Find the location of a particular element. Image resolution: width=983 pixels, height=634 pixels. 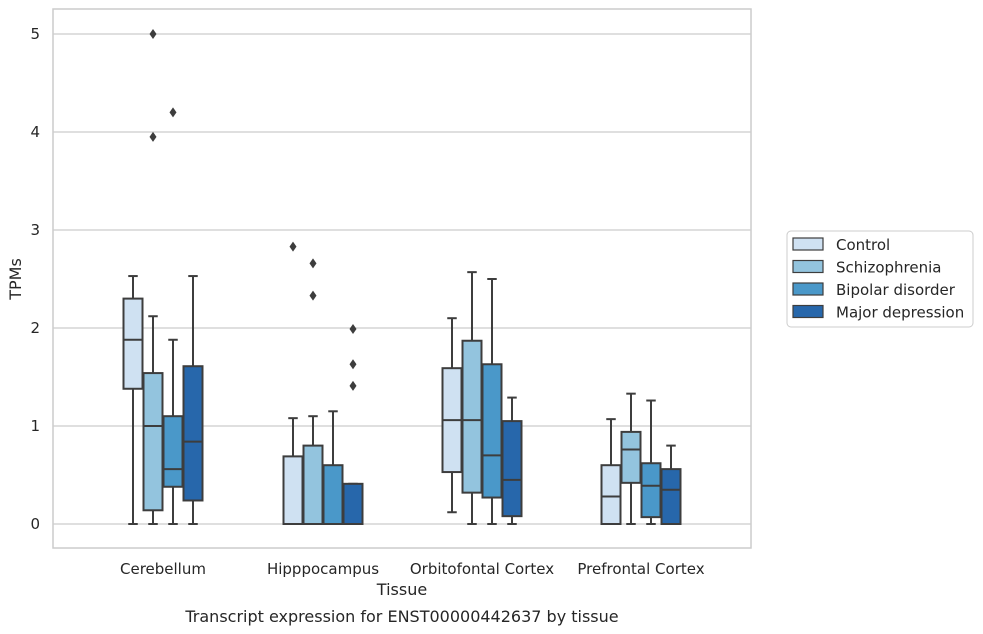

y-tick-label: 2 is located at coordinates (35, 328).